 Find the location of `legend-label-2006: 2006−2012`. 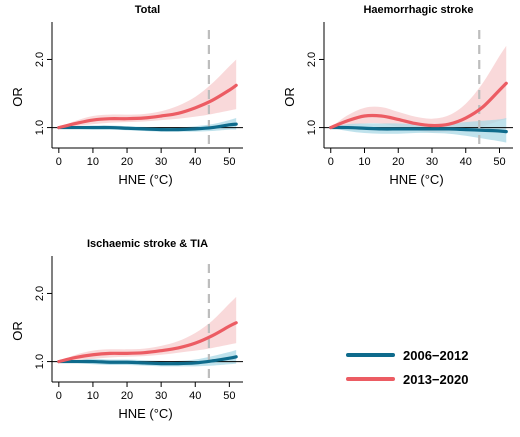

legend-label-2006: 2006−2012 is located at coordinates (435, 355).